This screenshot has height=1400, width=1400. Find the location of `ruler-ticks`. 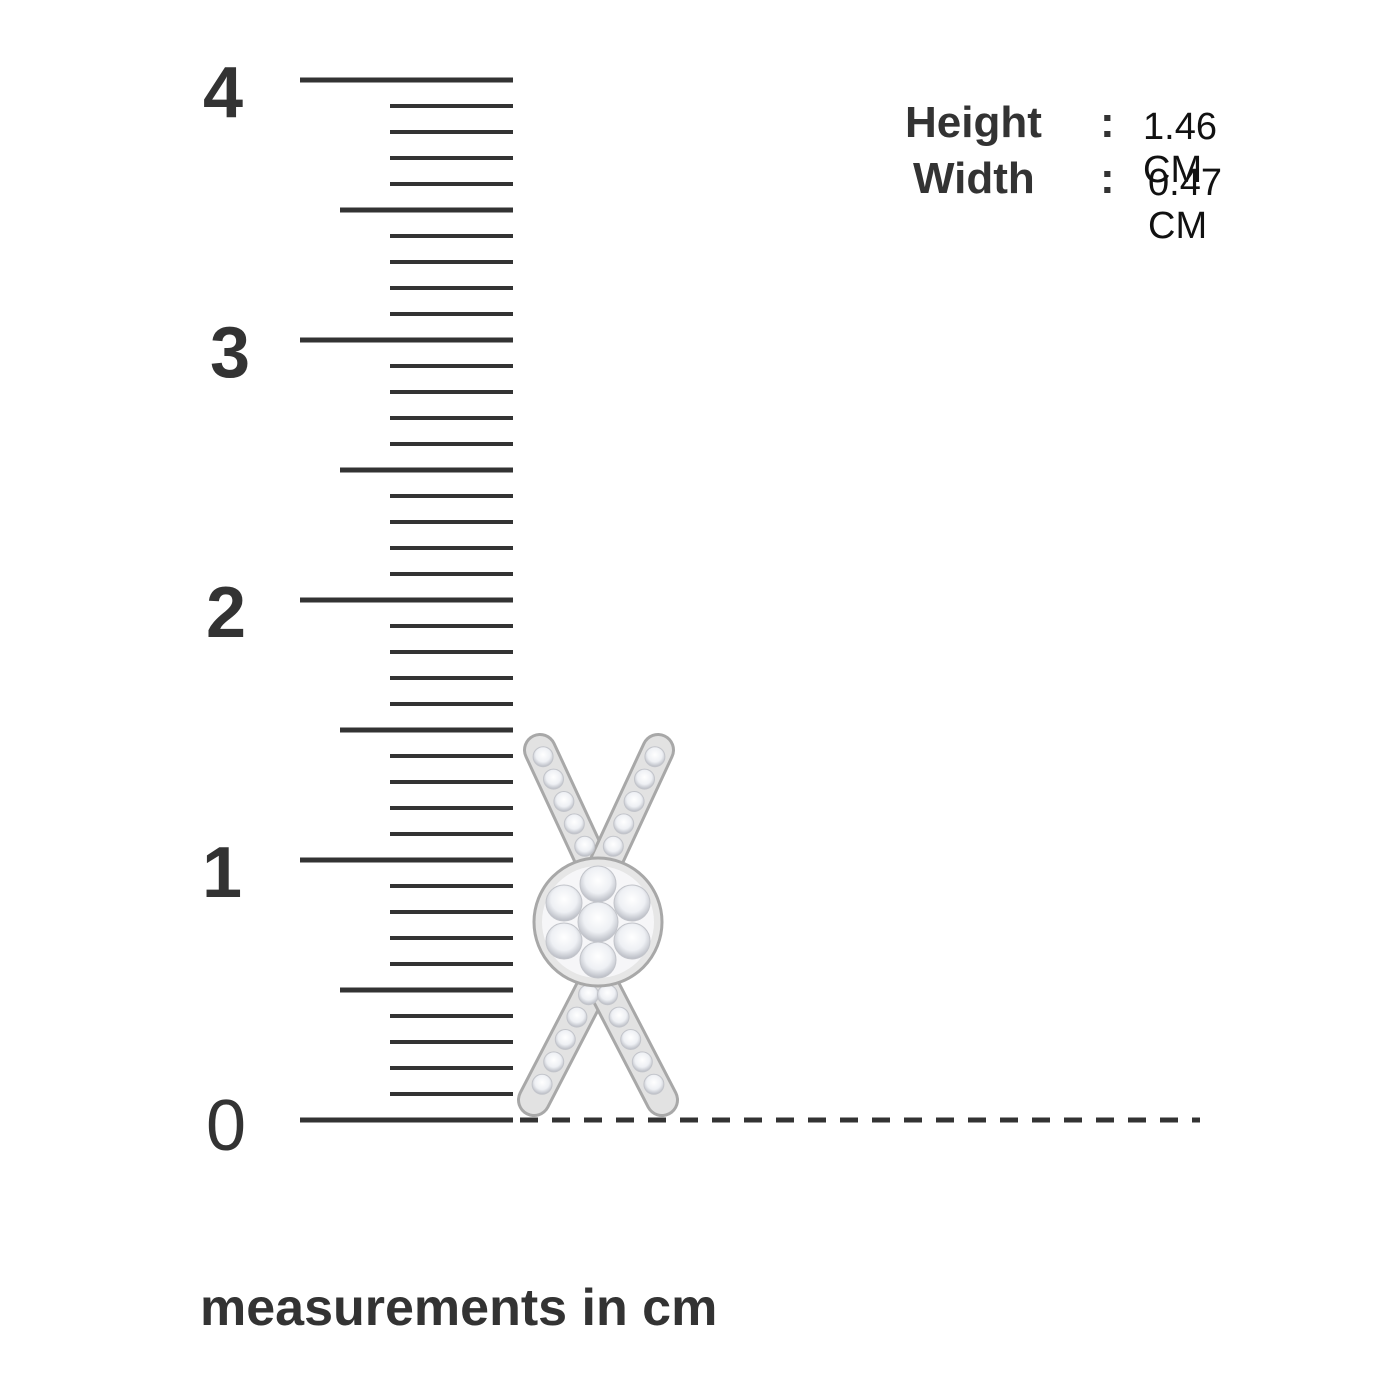

ruler-ticks is located at coordinates (406, 600).